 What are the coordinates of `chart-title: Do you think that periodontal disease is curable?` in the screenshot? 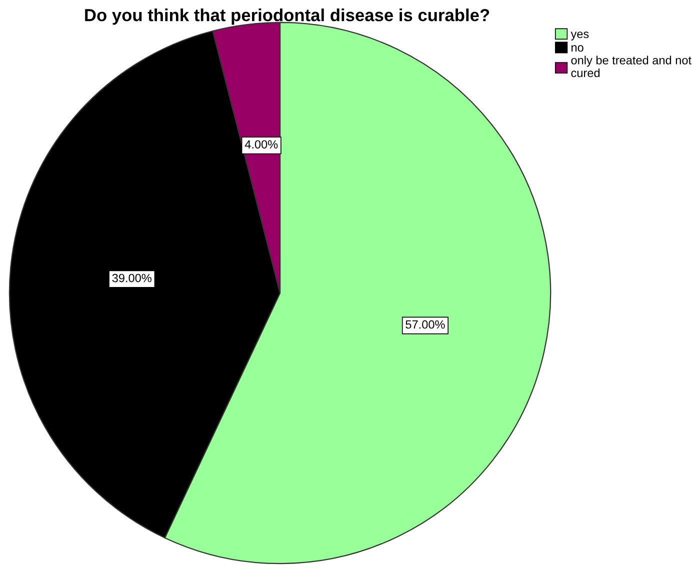 It's located at (287, 16).